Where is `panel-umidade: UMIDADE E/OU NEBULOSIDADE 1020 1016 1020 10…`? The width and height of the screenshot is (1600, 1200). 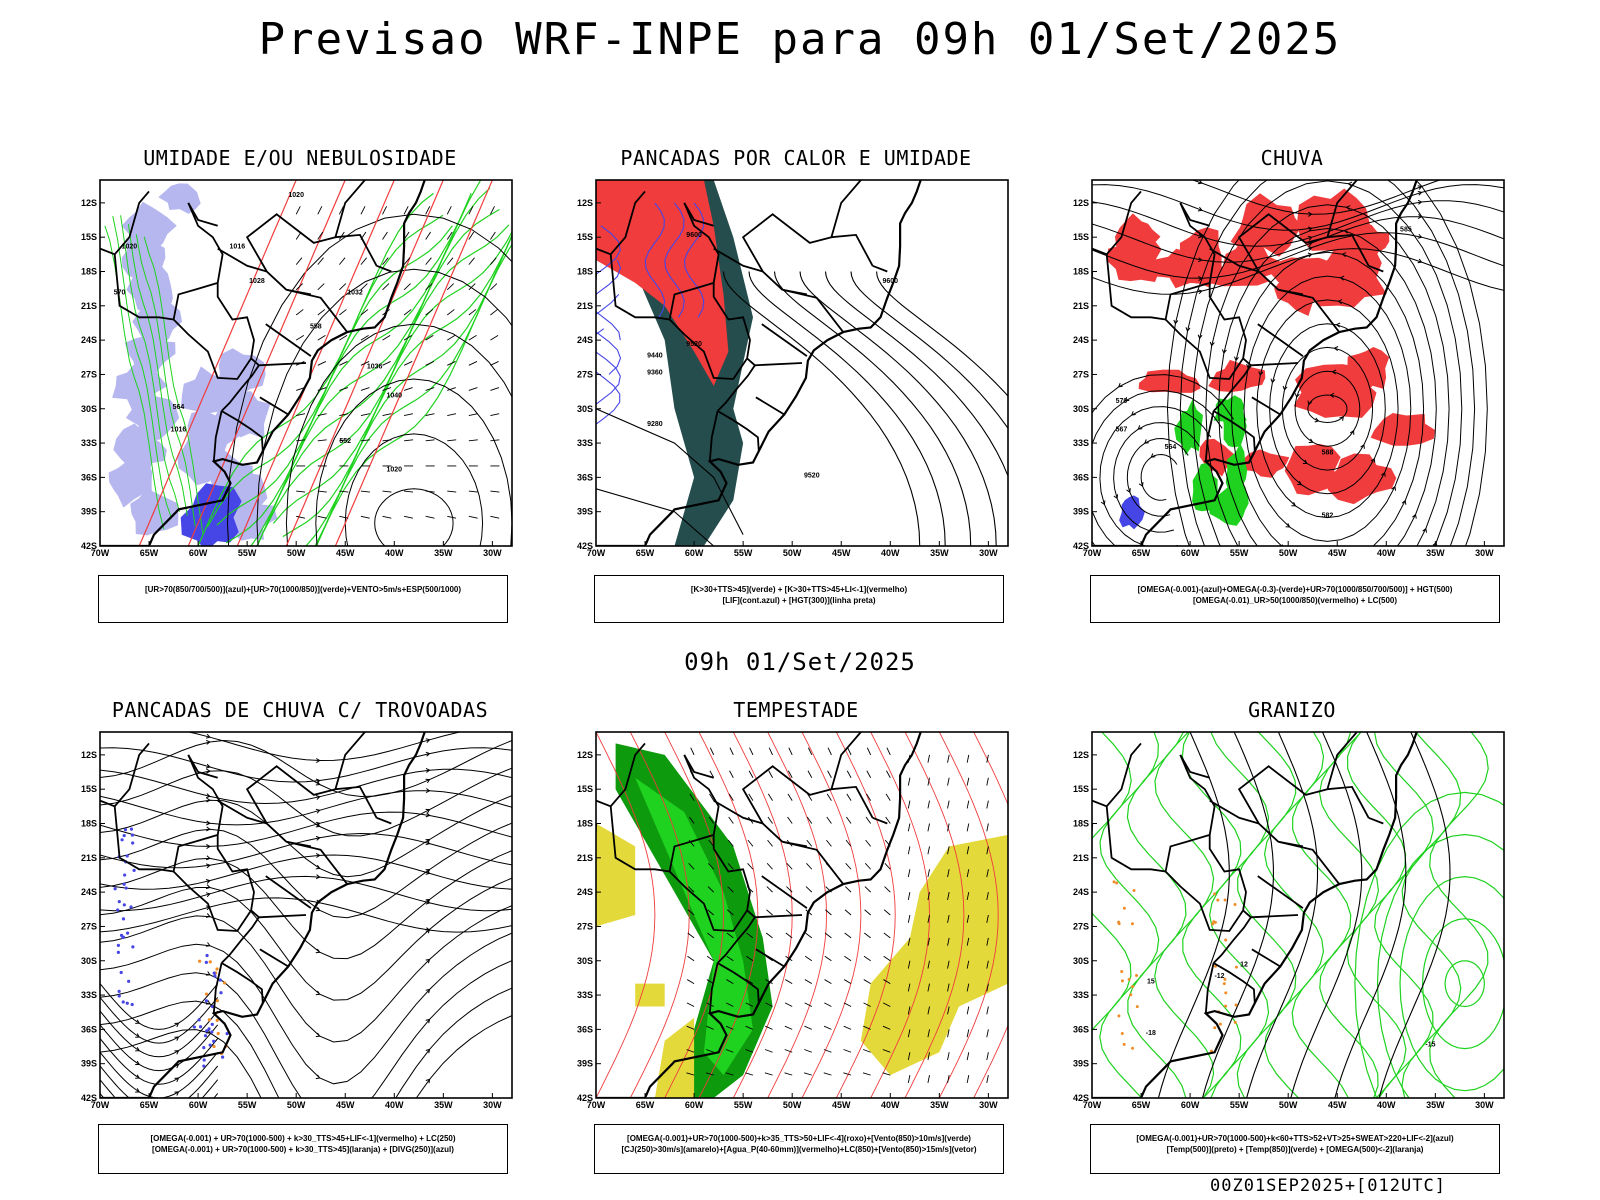
panel-umidade: UMIDADE E/OU NEBULOSIDADE 1020 1016 1020 10… is located at coordinates (300, 396).